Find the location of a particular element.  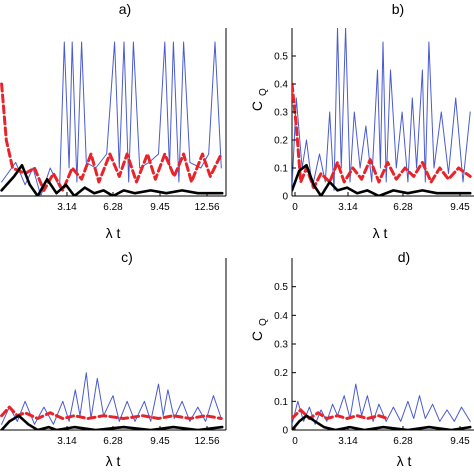

panel-label: d) is located at coordinates (404, 257).